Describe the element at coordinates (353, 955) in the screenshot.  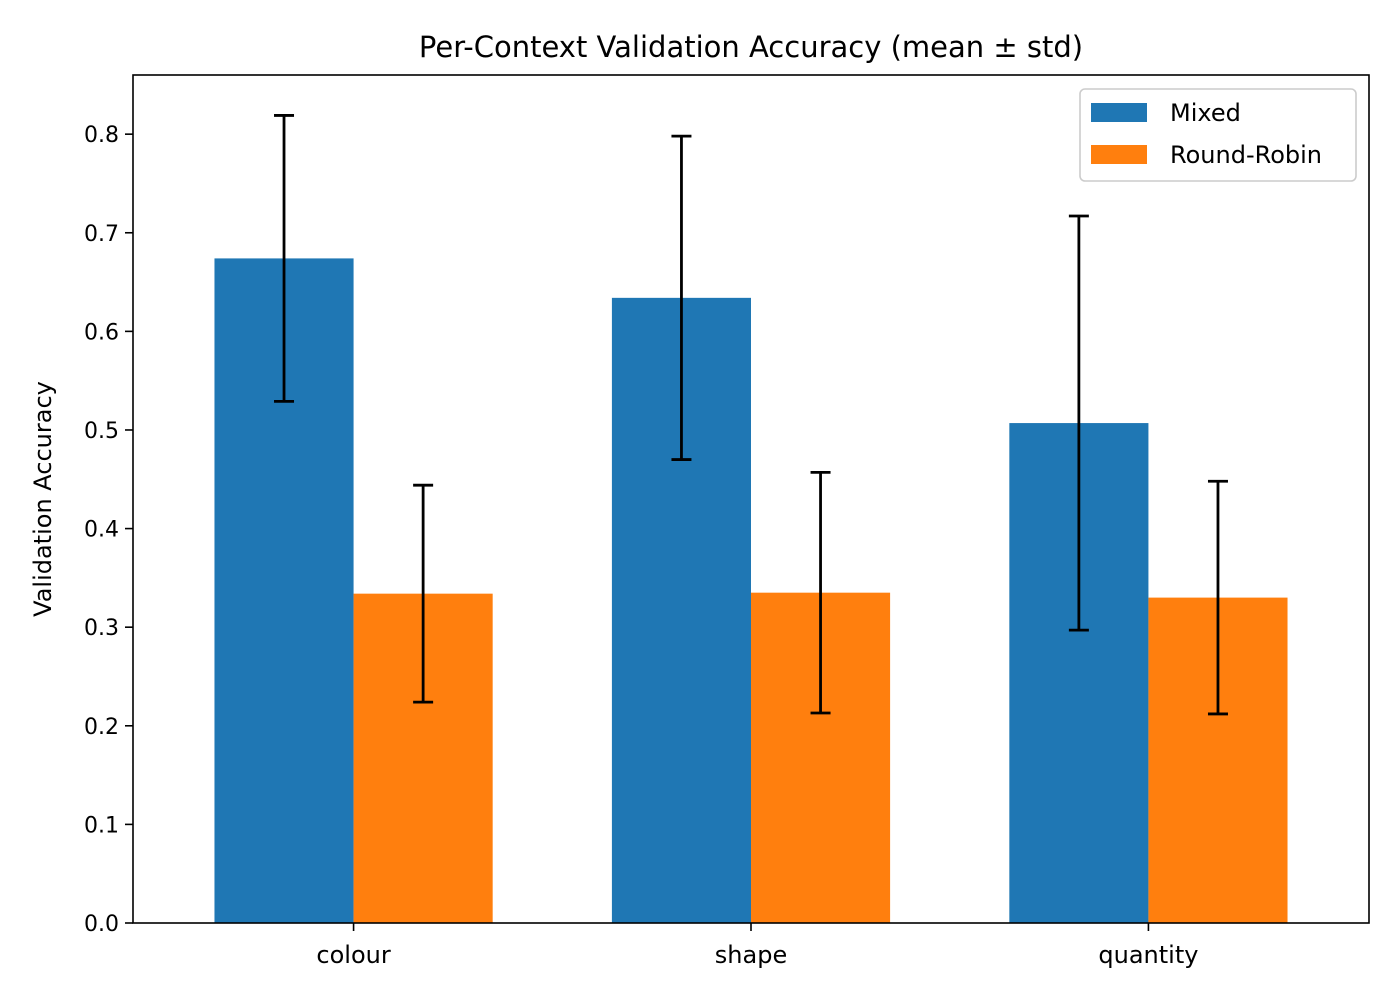
I see `x-tick-label: colour` at that location.